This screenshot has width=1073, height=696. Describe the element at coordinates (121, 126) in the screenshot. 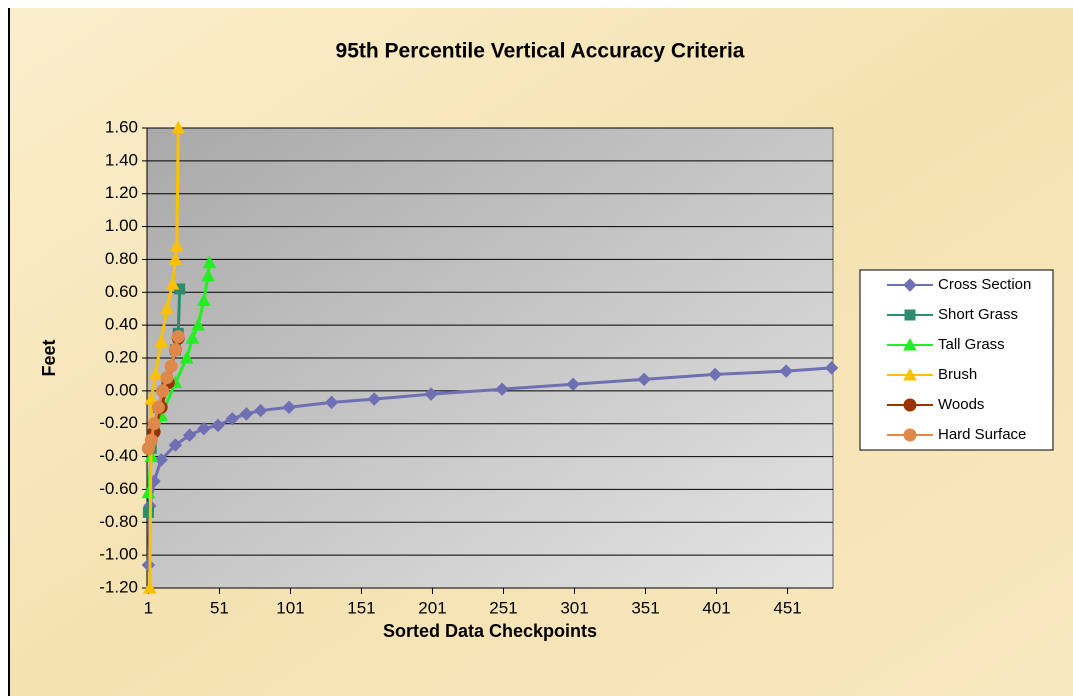

I see `y-tick-label: 1.60` at that location.